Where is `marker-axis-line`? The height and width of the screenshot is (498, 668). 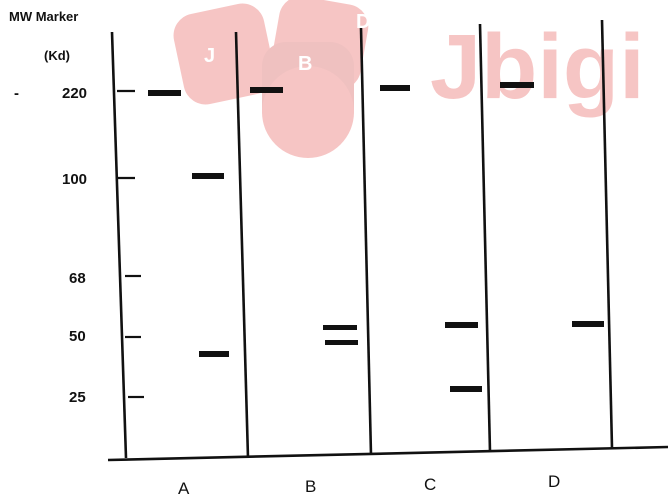 marker-axis-line is located at coordinates (119, 245).